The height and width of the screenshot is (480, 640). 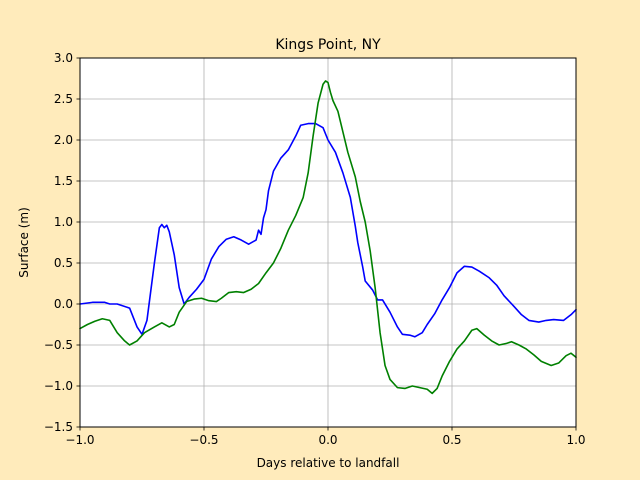 I want to click on x-tick-label: 0.0, so click(x=327, y=440).